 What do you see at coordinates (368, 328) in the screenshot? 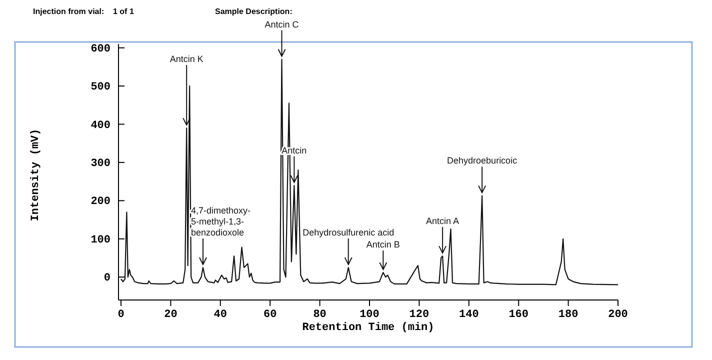
I see `x-axis-title: Retention Time (min)` at bounding box center [368, 328].